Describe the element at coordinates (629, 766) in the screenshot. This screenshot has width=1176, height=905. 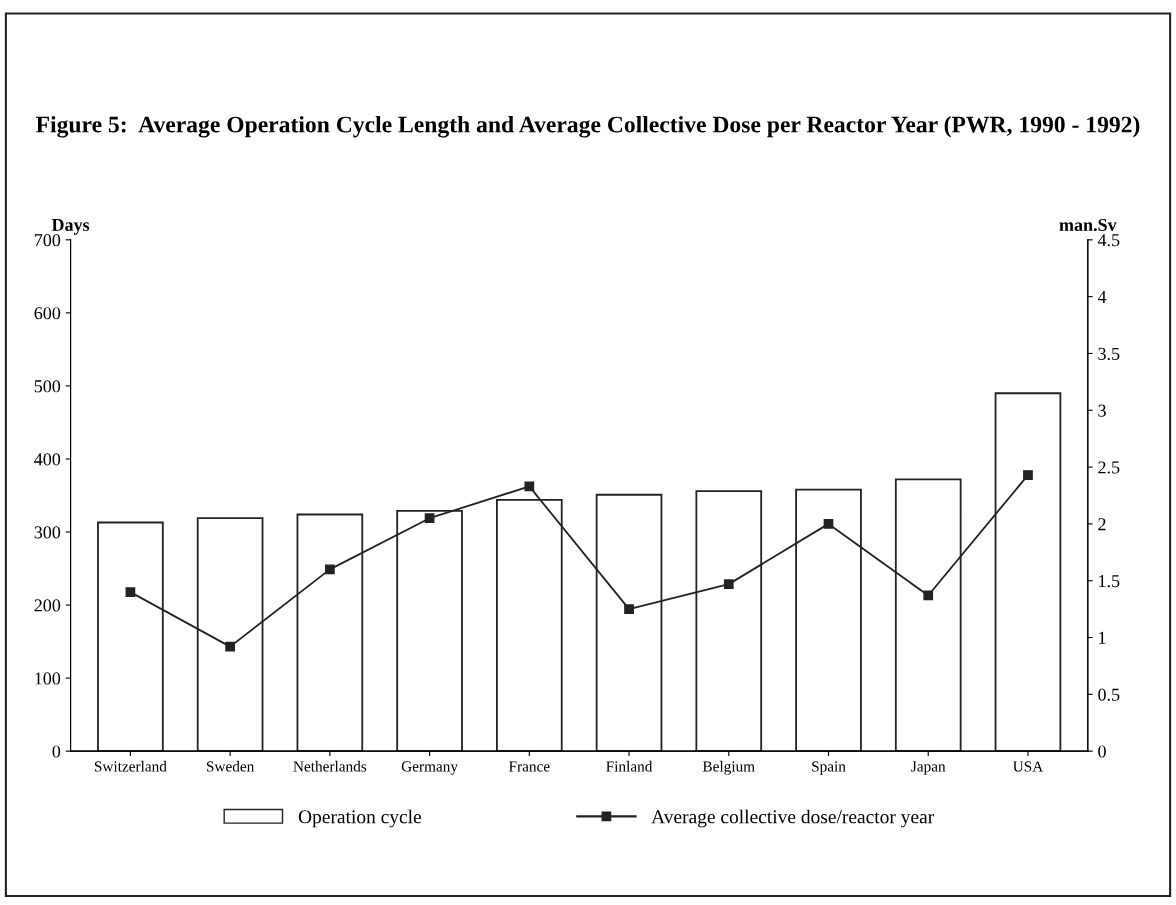
I see `x-tick-label: Finland` at that location.